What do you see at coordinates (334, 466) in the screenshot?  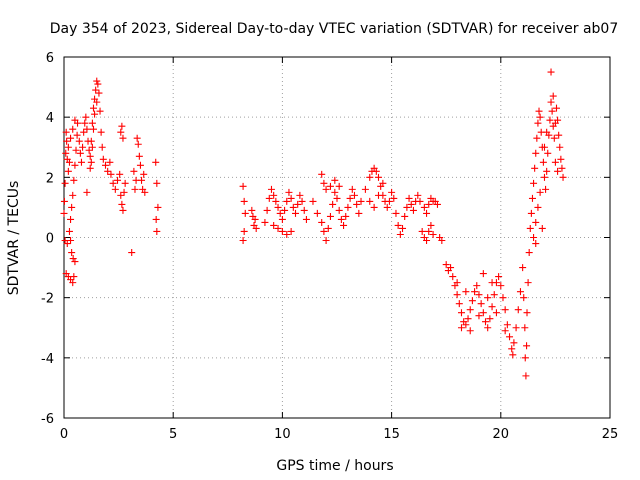 I see `x-axis-label: GPS time / hours` at bounding box center [334, 466].